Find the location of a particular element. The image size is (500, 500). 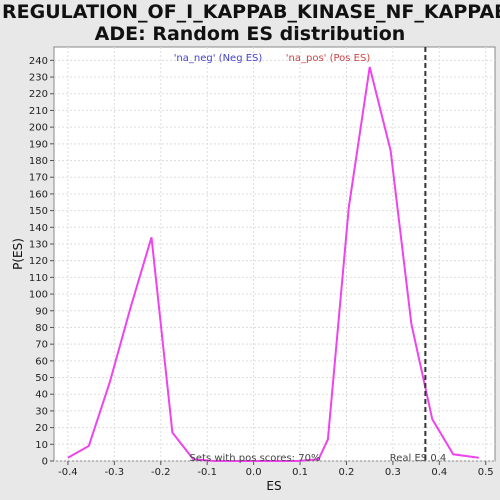

x-tick-label: 0.4 is located at coordinates (439, 472).